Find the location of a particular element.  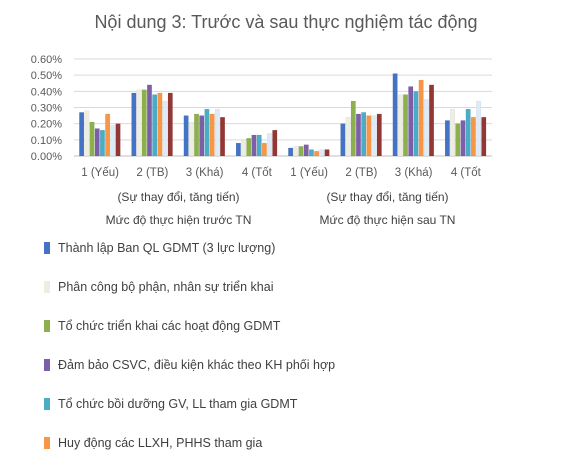

y-axis: 0.00% 0.10% 0.20% 0.30% 0.40% 0.50% 0.60% is located at coordinates (46, 108).